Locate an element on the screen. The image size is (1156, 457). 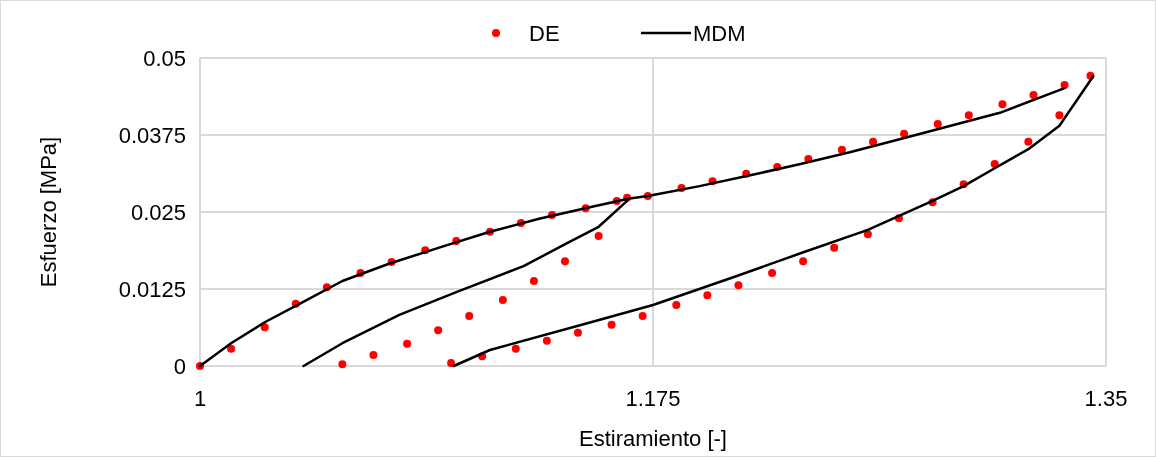
y-tick-label: 0.0125 is located at coordinates (152, 289).